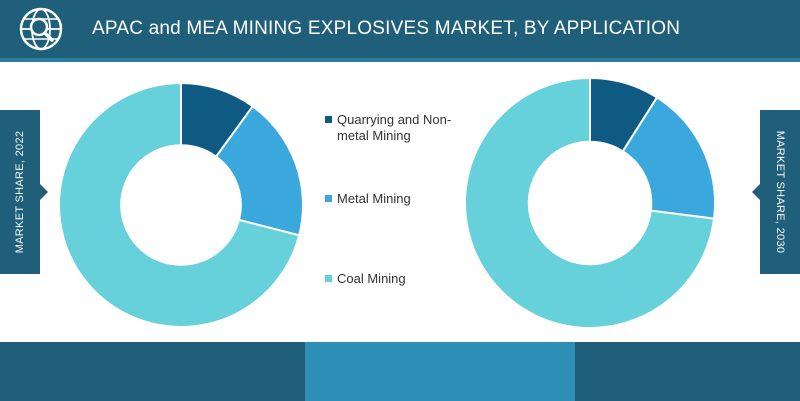  Describe the element at coordinates (394, 127) in the screenshot. I see `legend-label-quarrying: Quarrying and Non-metal Mining` at that location.